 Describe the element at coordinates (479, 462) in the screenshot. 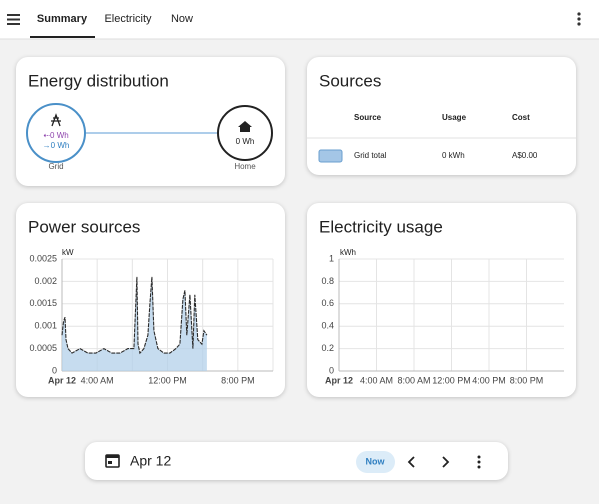

I see `more-button` at that location.